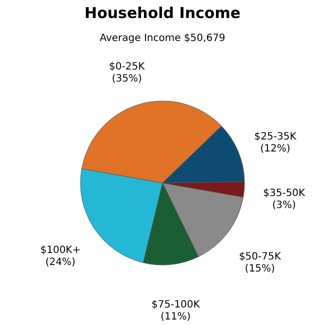 The width and height of the screenshot is (325, 325). What do you see at coordinates (260, 256) in the screenshot?
I see `slice-label: $50-75K` at bounding box center [260, 256].